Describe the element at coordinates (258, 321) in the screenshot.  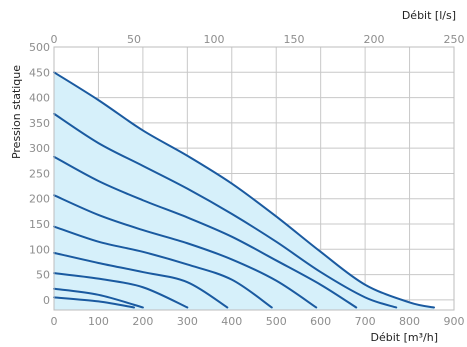
I see `x-tick-labels: 0 100 200 300 400 500 600 700 800 900` at that location.